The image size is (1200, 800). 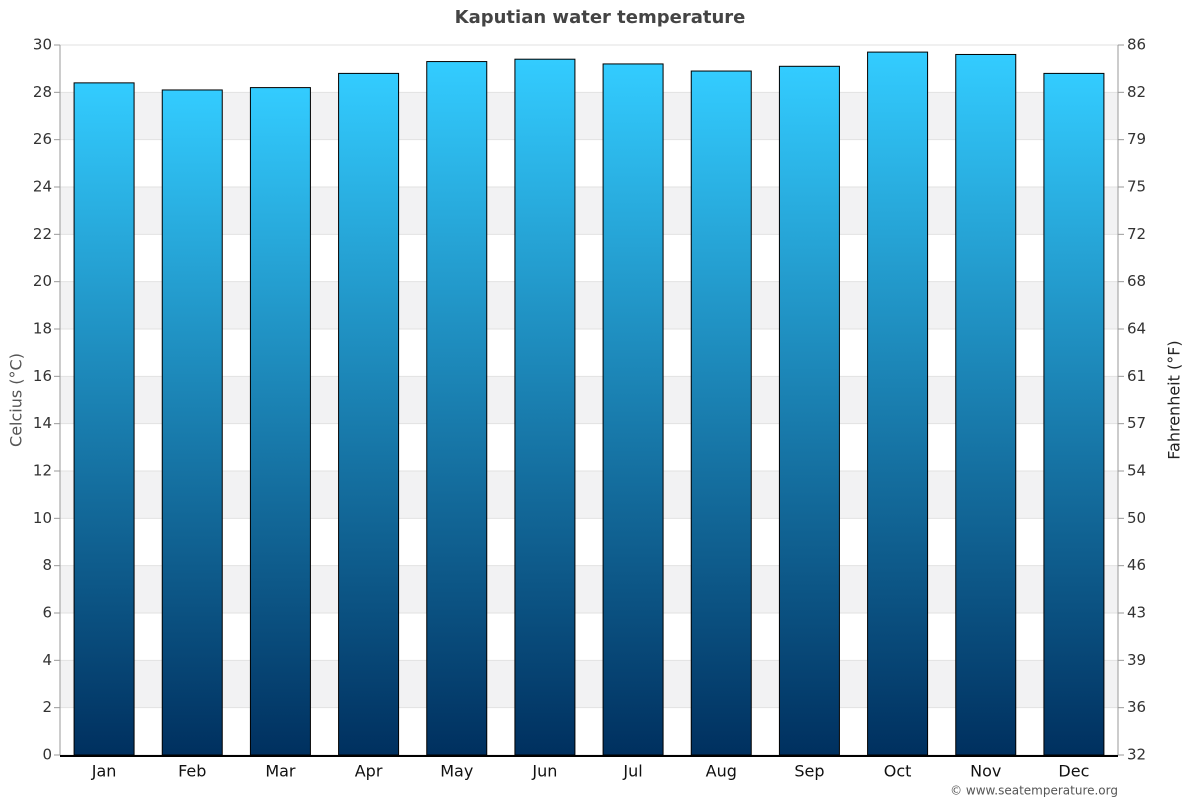 I want to click on x-tick-label: Jun, so click(x=544, y=771).